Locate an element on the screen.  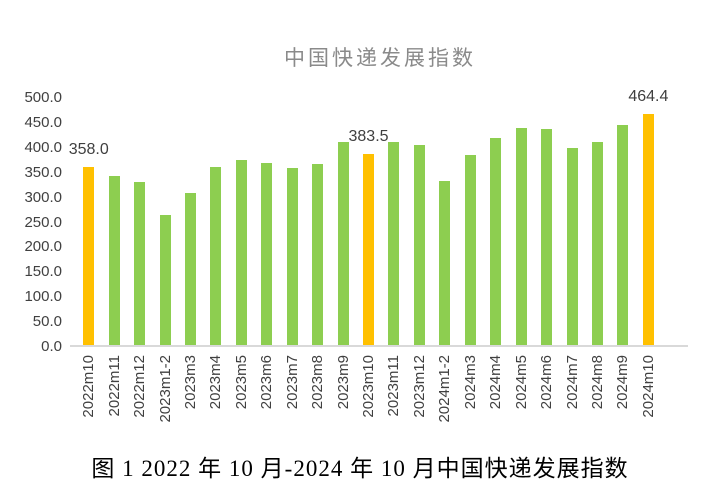
x-axis-tick-label: 2023m11 is located at coordinates (394, 386).